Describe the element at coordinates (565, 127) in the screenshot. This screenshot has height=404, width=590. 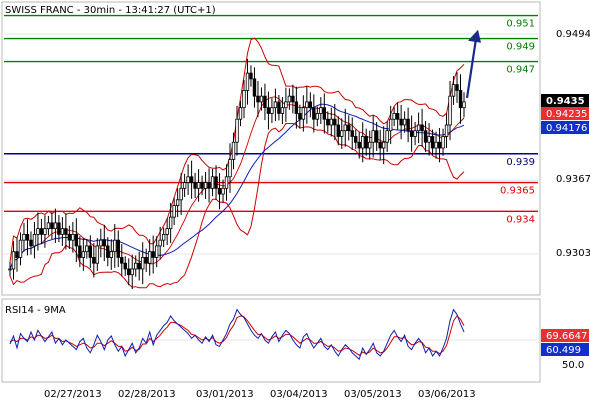
I see `blue-price-tag` at that location.